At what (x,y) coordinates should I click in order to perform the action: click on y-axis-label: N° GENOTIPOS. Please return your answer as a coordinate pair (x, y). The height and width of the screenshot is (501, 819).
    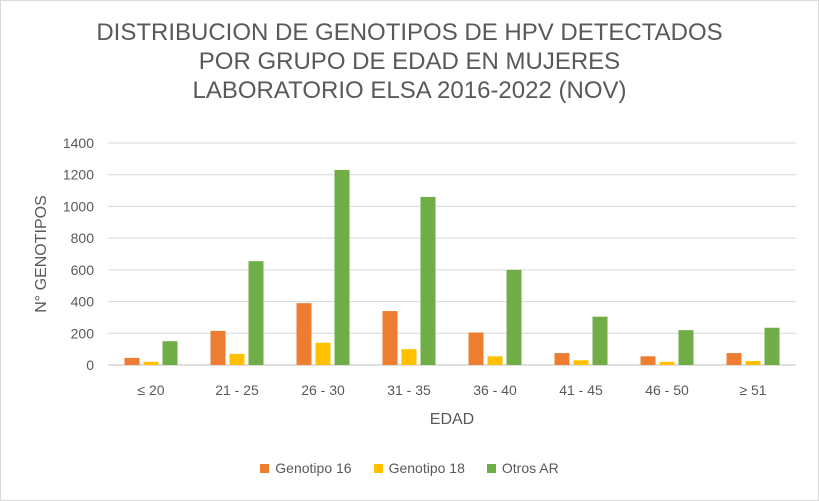
    Looking at the image, I should click on (41, 254).